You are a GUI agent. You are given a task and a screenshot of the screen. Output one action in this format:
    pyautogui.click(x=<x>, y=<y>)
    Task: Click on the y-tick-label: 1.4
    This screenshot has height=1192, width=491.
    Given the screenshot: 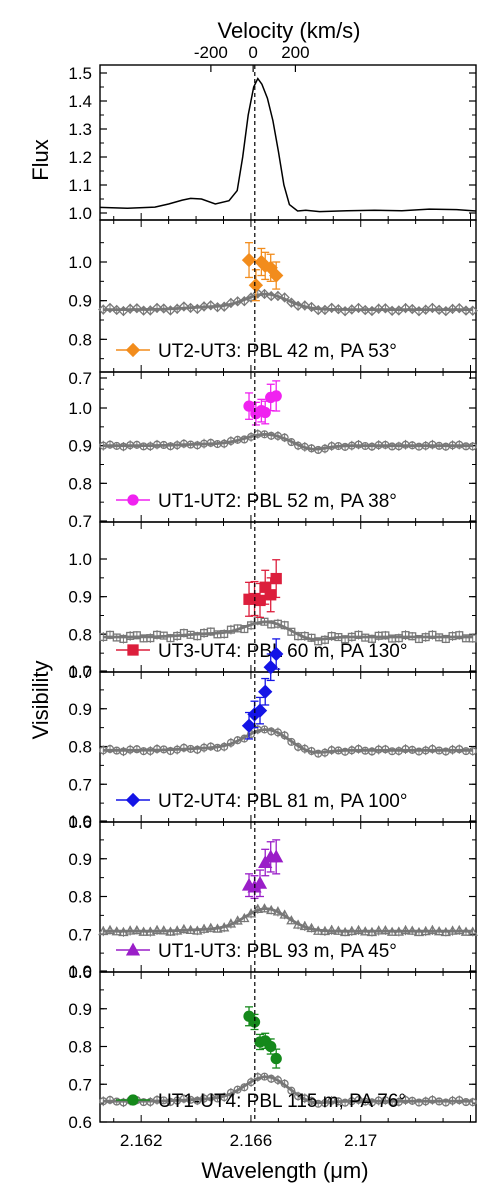 What is the action you would take?
    pyautogui.click(x=80, y=101)
    